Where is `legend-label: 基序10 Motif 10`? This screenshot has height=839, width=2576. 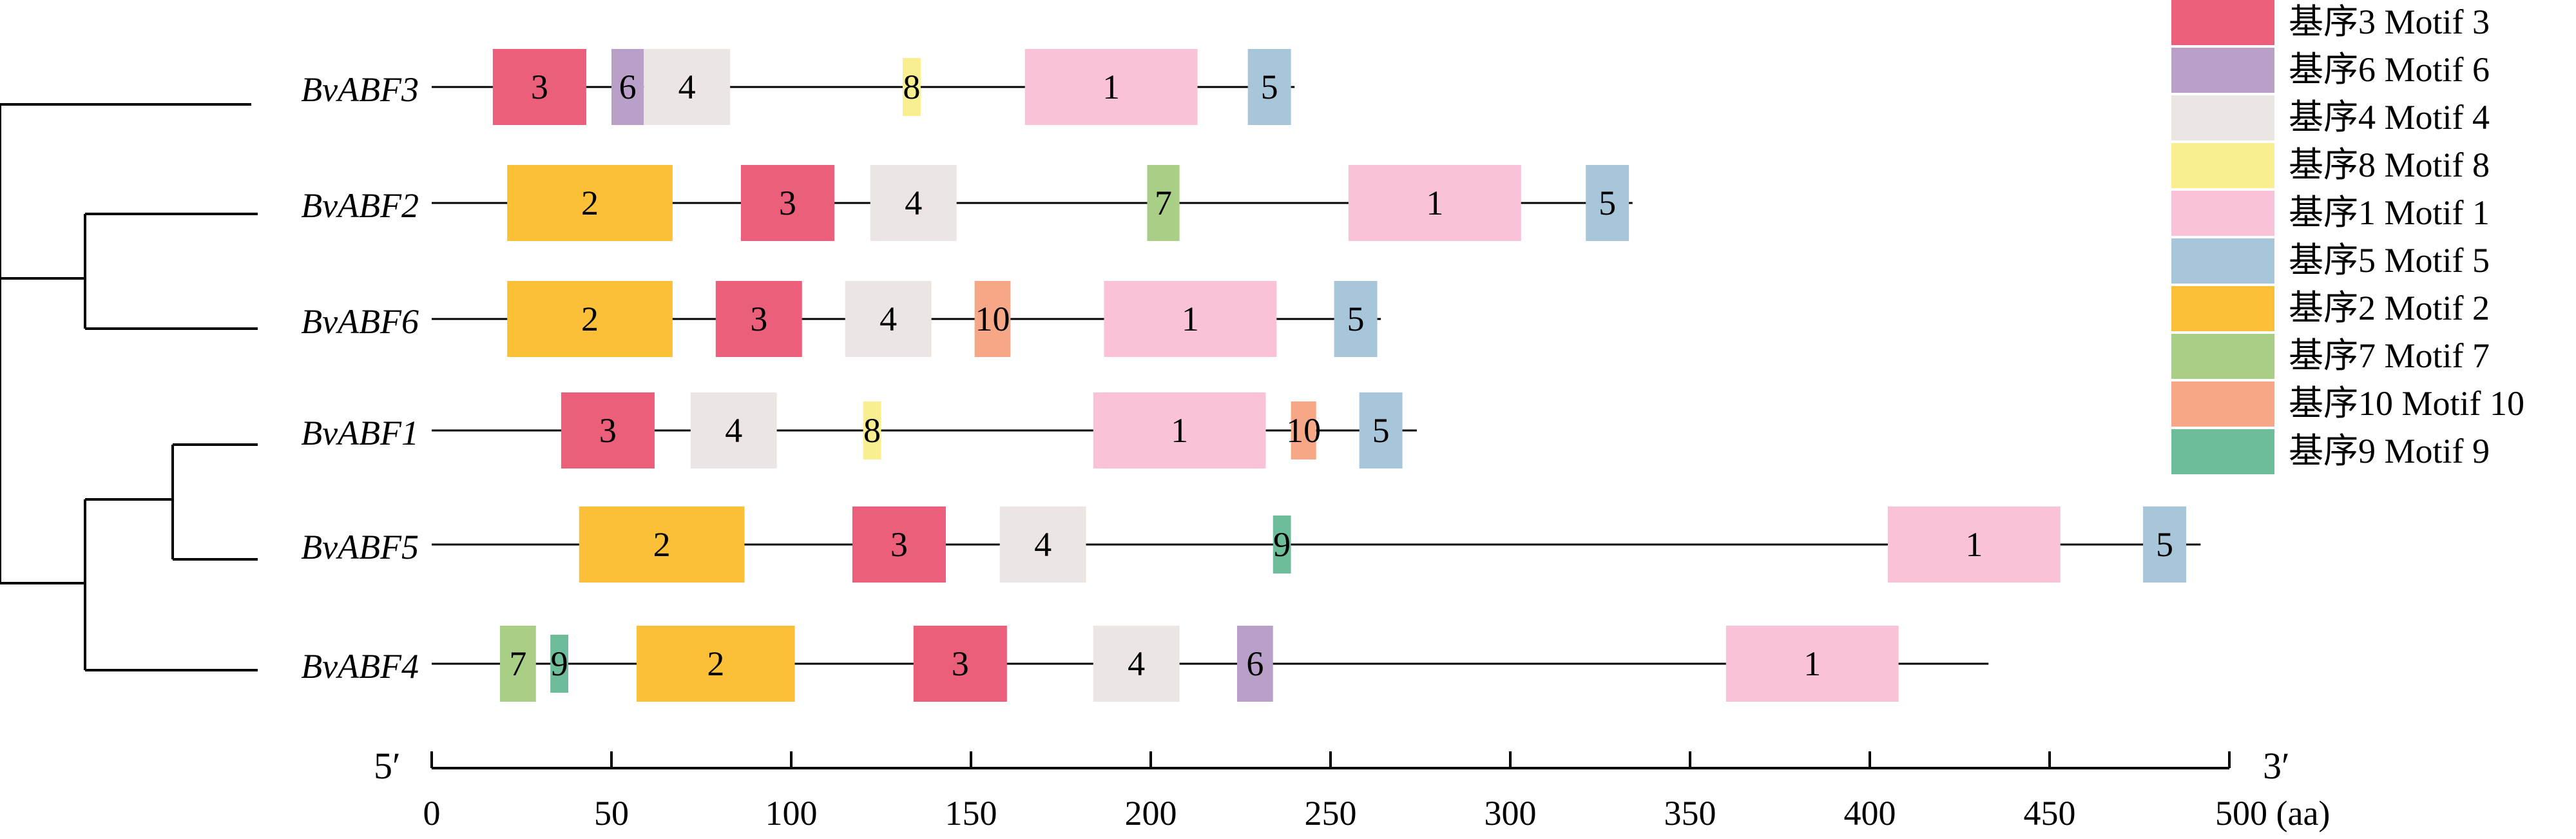
legend-label: 基序10 Motif 10 is located at coordinates (2406, 403).